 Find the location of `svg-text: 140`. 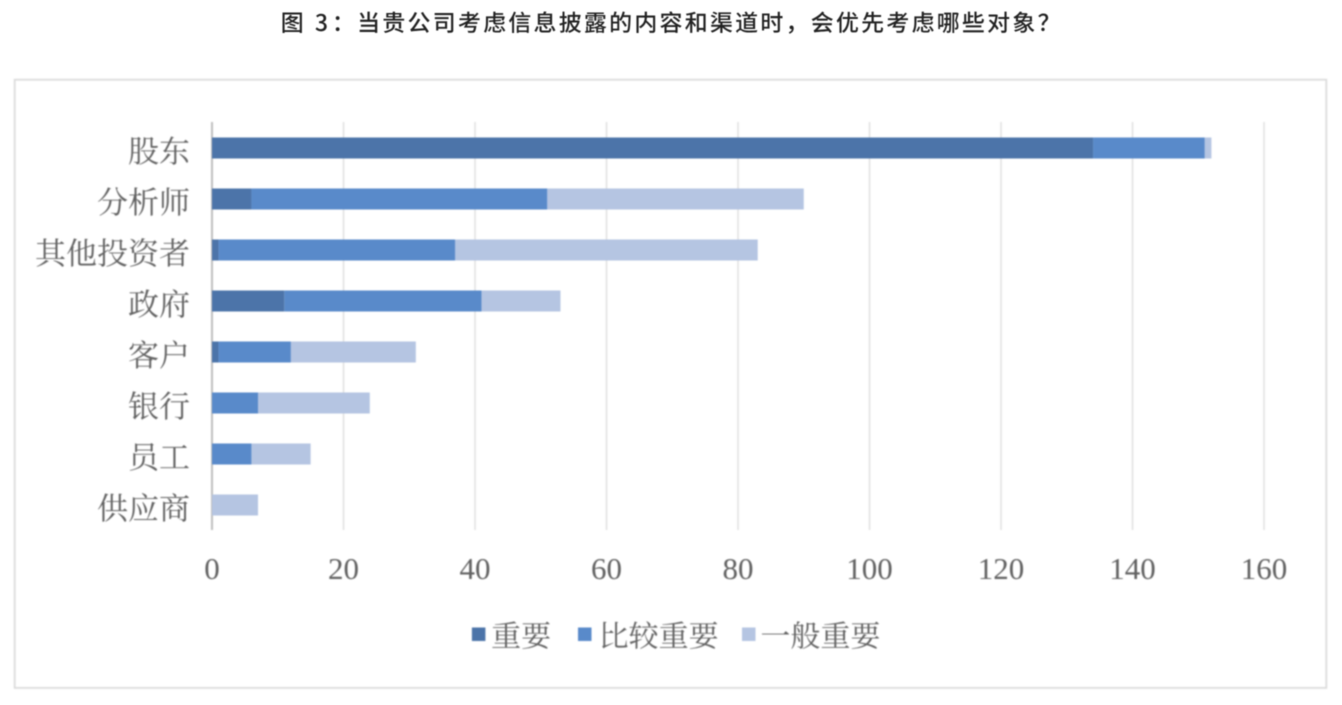

svg-text: 140 is located at coordinates (1132, 568).